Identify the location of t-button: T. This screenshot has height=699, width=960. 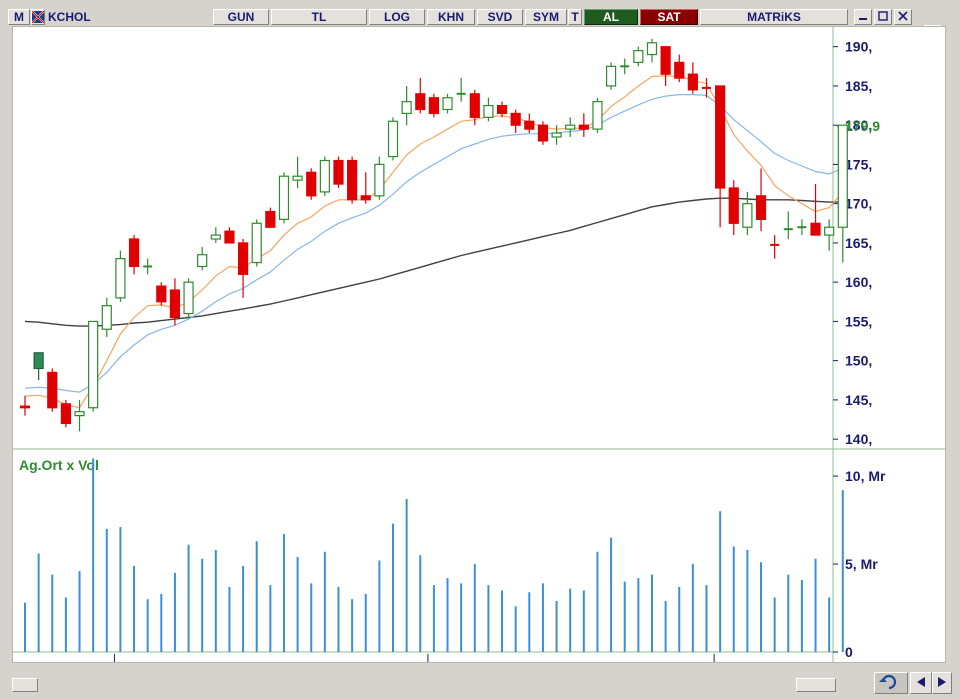
(575, 17).